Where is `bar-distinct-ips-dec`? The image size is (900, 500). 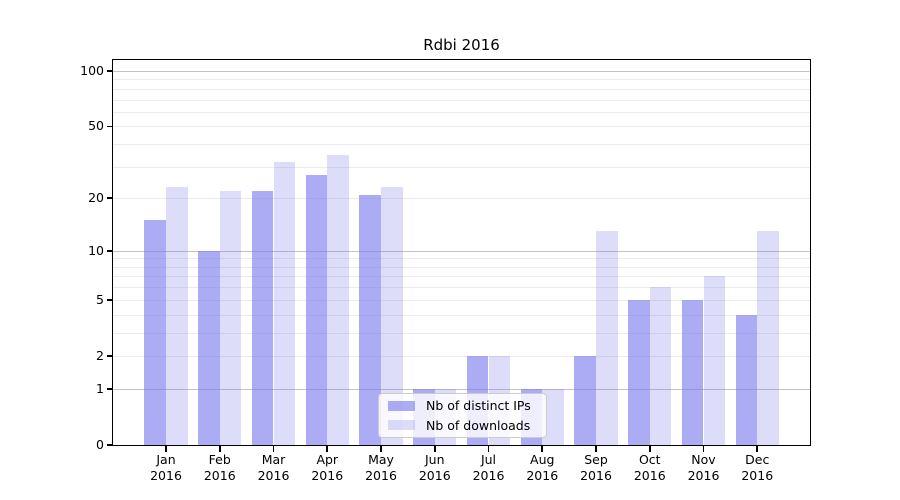 bar-distinct-ips-dec is located at coordinates (746, 379).